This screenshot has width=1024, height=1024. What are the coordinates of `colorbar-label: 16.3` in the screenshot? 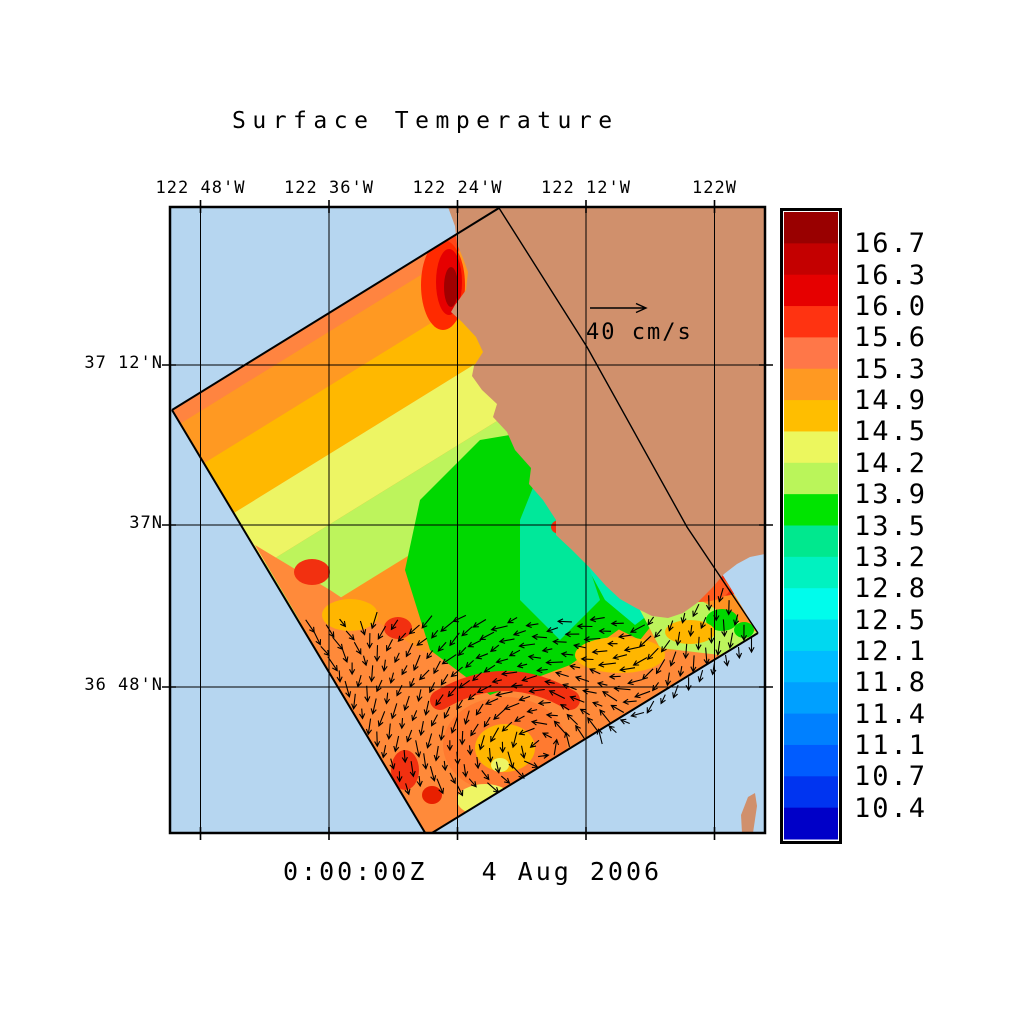 It's located at (891, 275).